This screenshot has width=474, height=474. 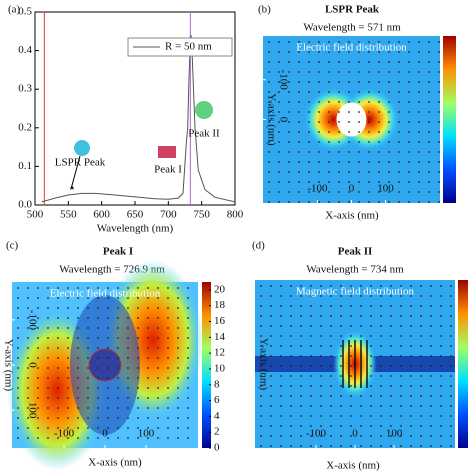 I want to click on x-tick-label: 500, so click(x=35, y=215).